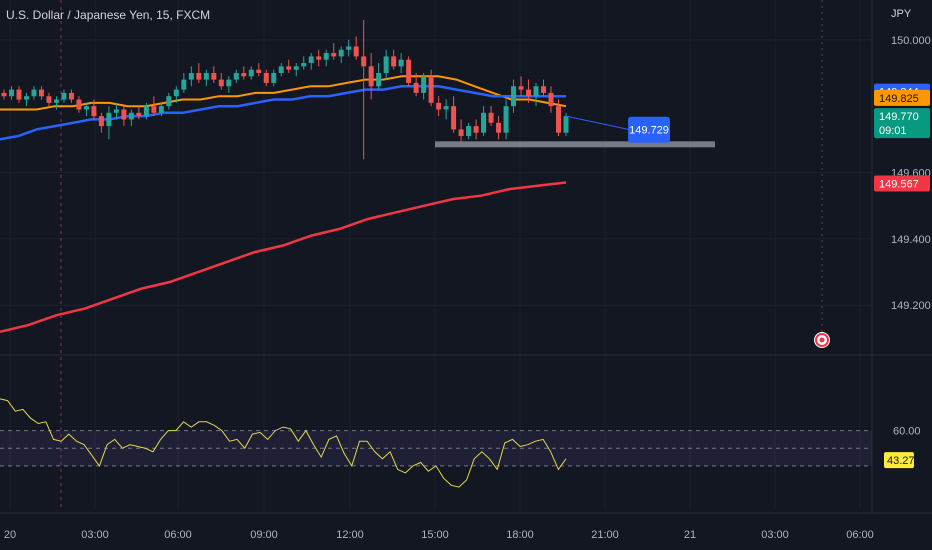  Describe the element at coordinates (598, 123) in the screenshot. I see `annotation-leader` at that location.